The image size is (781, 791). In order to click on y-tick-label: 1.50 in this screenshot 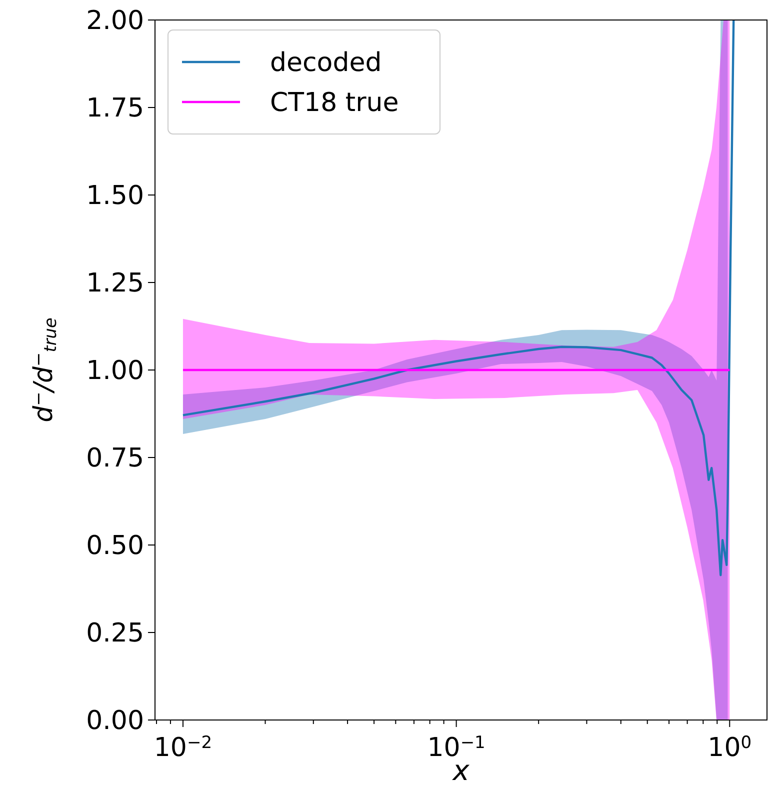, I will do `click(115, 196)`.